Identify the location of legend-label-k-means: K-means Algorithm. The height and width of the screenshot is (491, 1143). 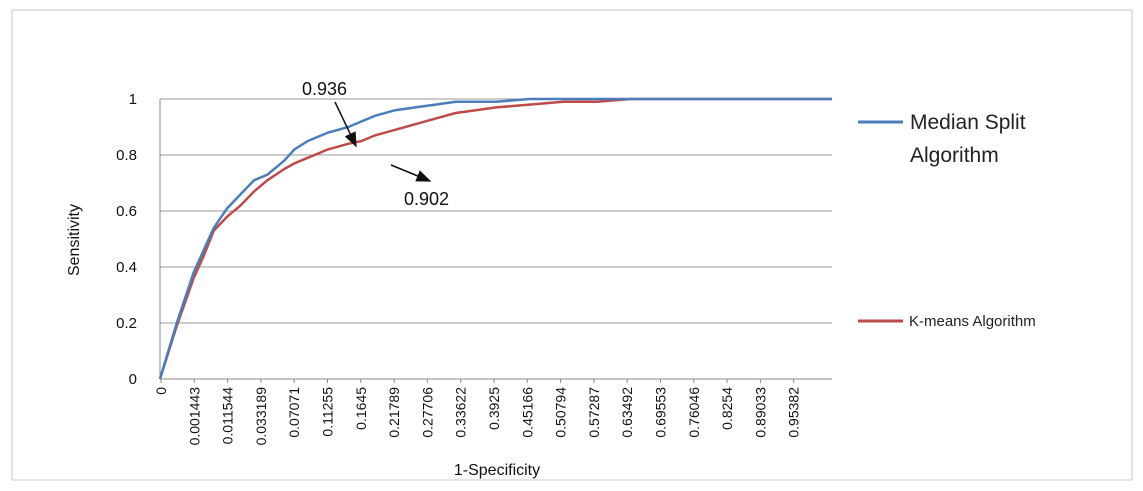
(972, 321).